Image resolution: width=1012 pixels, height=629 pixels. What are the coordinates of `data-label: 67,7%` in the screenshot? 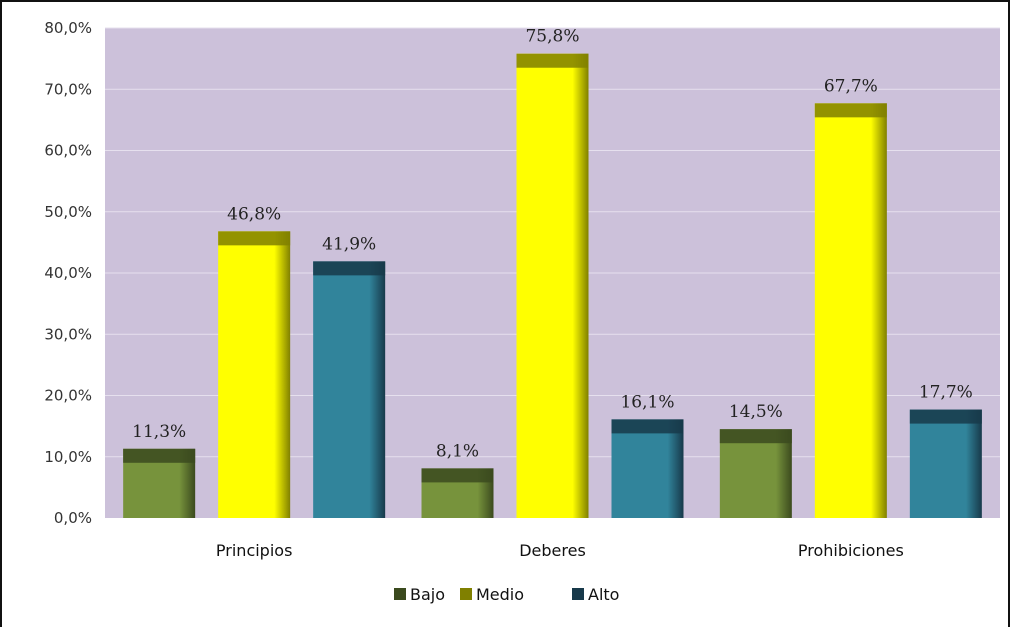 It's located at (851, 86).